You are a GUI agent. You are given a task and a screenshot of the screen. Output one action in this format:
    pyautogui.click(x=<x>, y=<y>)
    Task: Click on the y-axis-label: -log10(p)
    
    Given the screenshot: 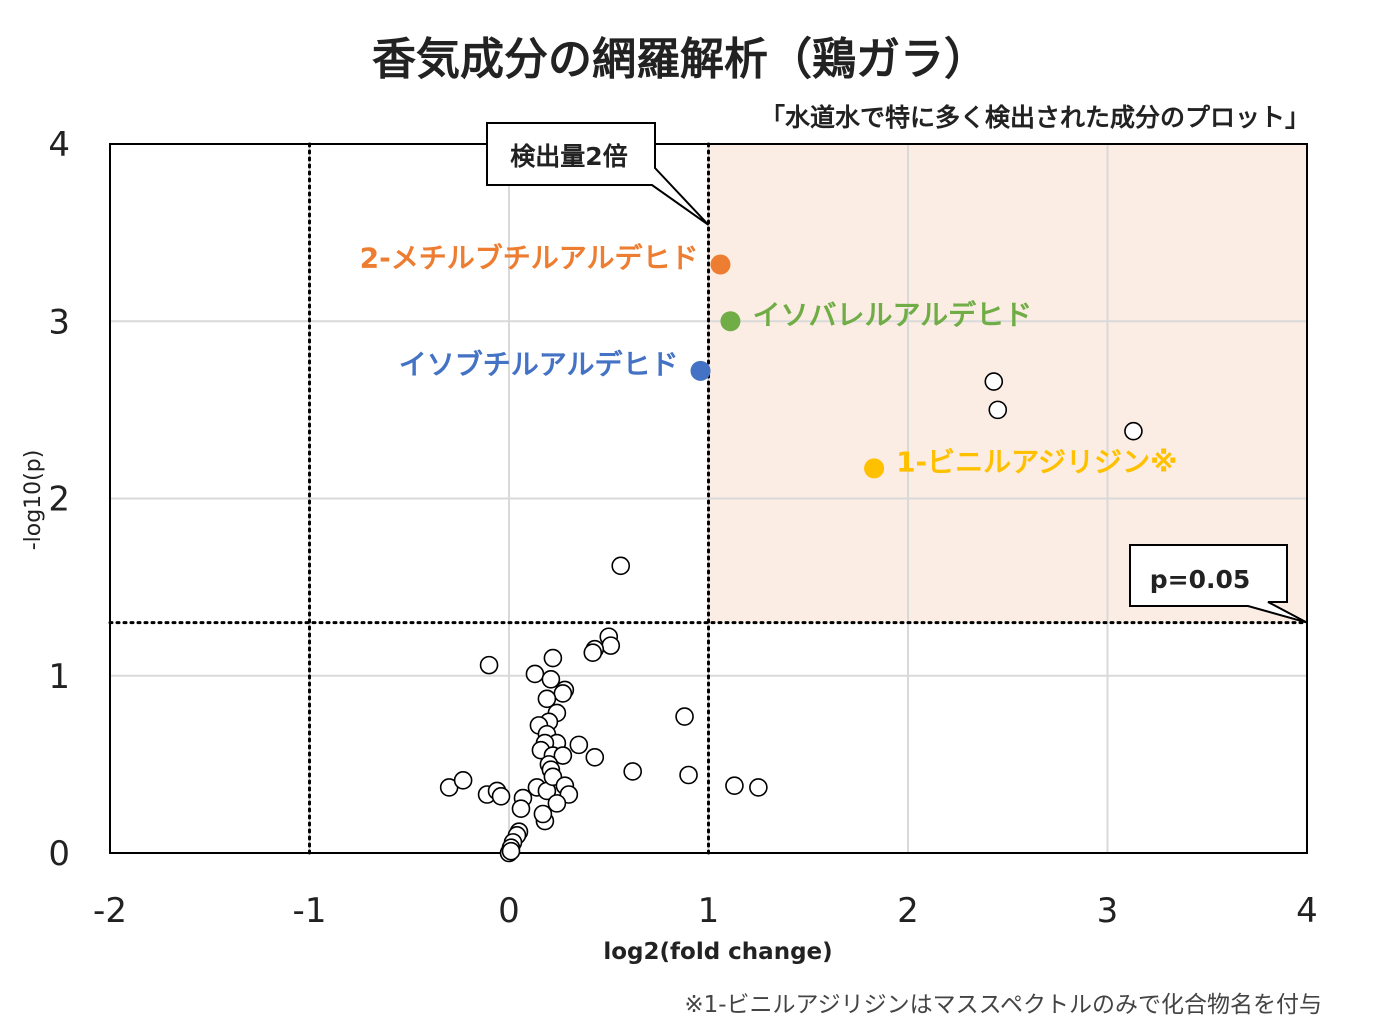 What is the action you would take?
    pyautogui.click(x=33, y=500)
    